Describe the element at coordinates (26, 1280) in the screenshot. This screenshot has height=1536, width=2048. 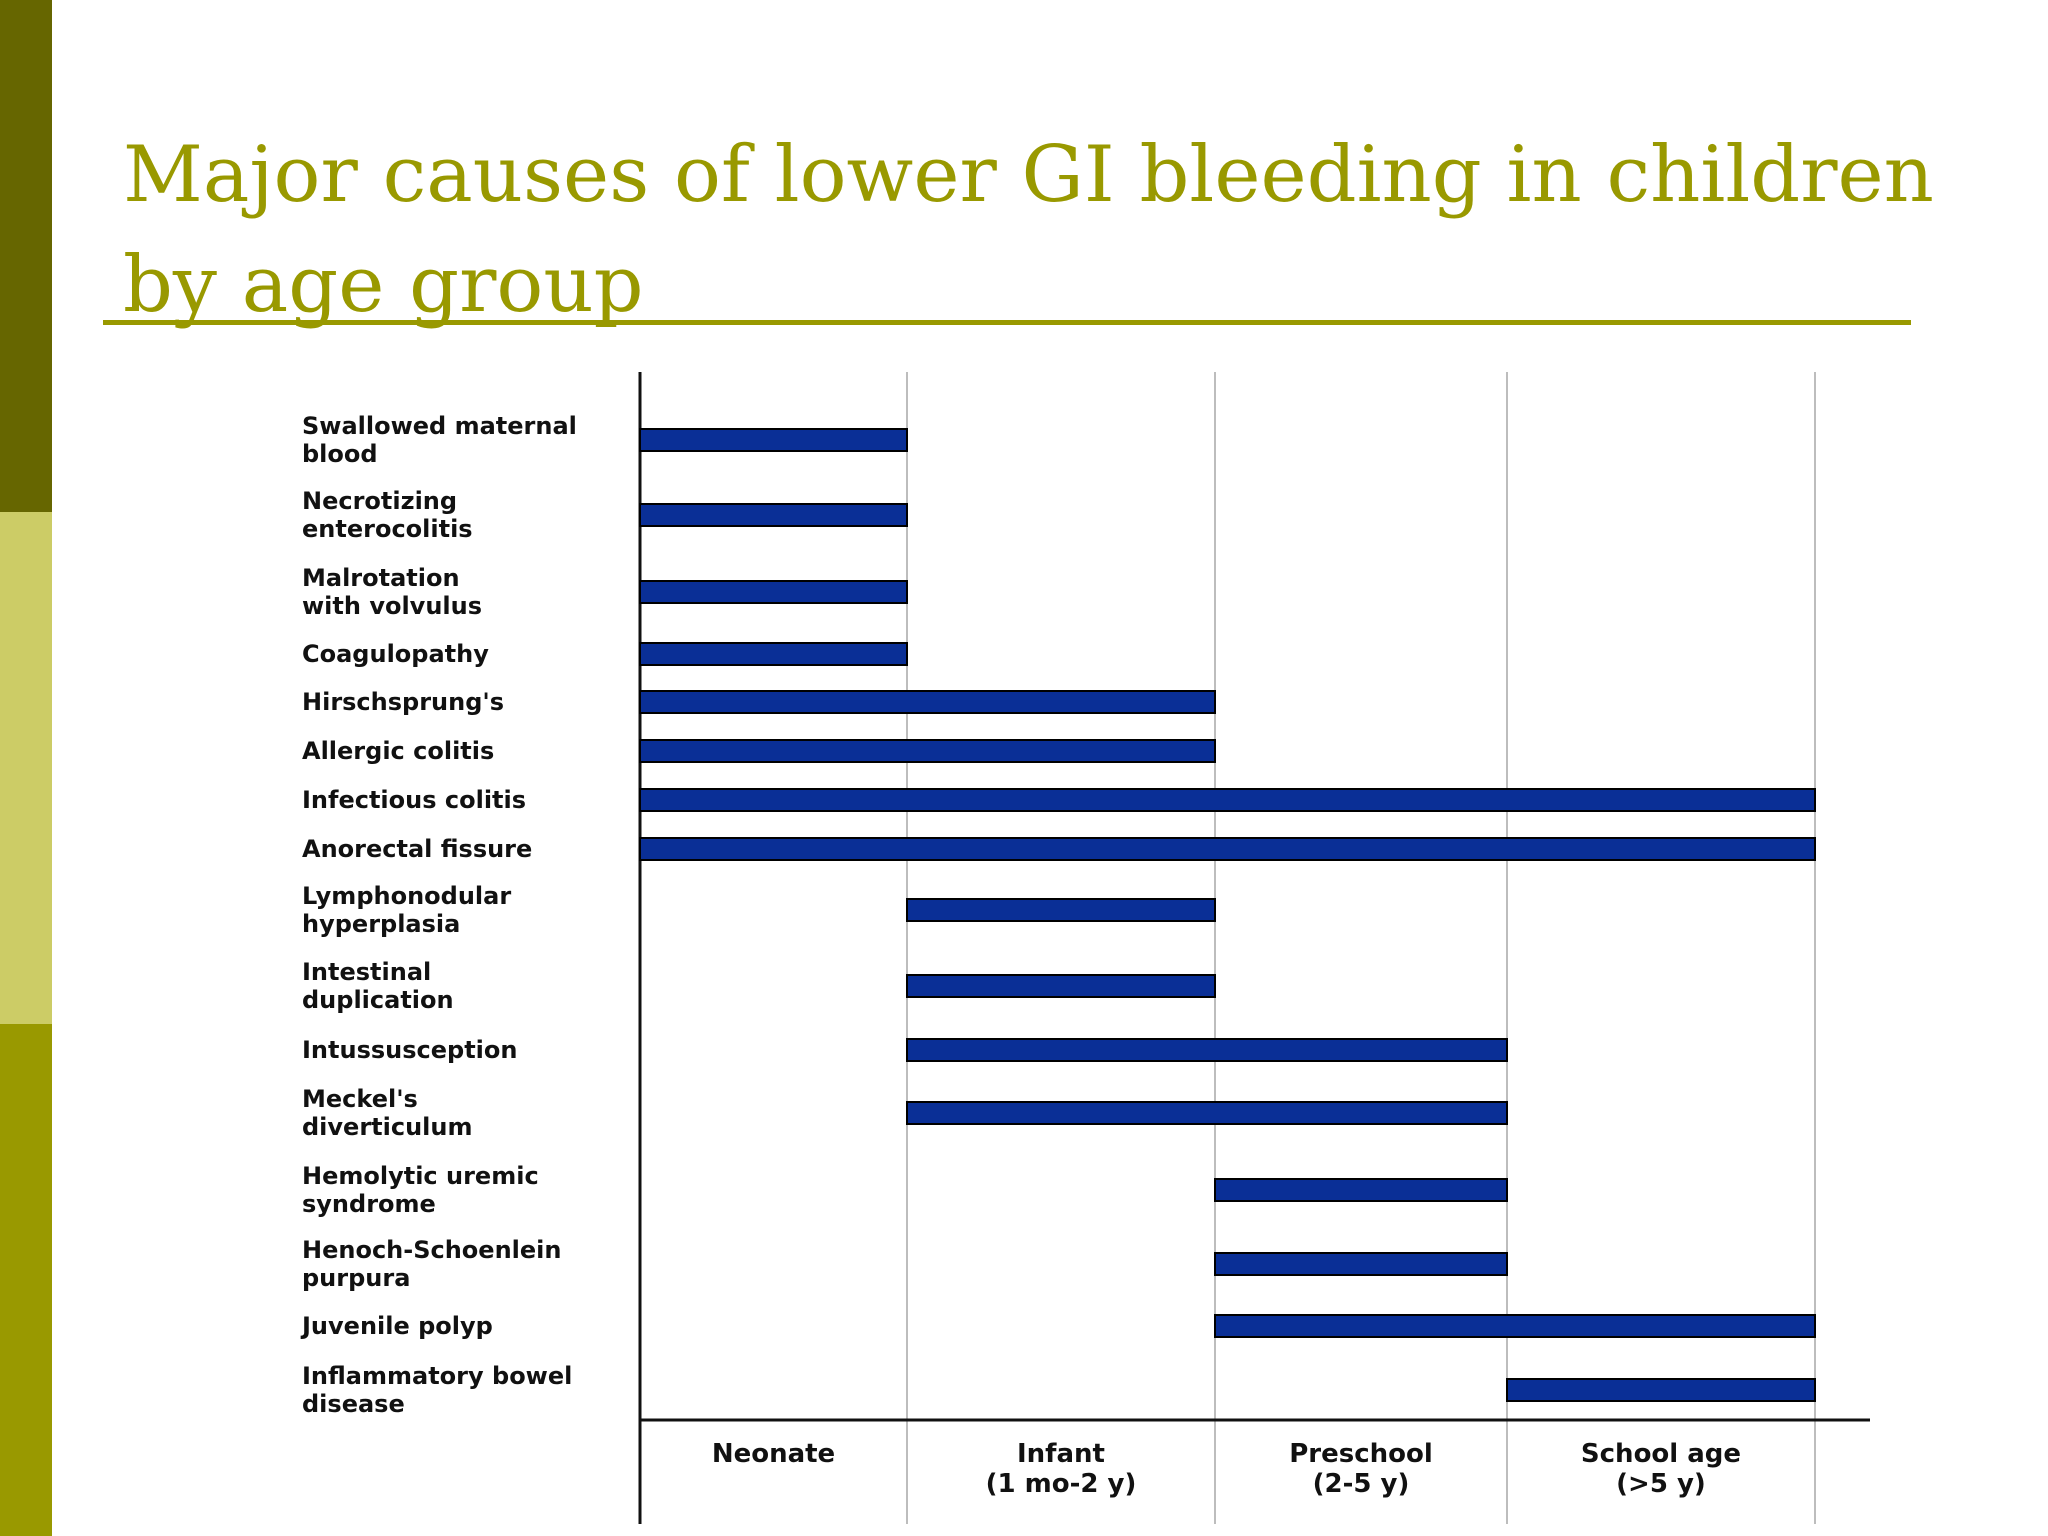
I see `side-accent-bottom` at that location.